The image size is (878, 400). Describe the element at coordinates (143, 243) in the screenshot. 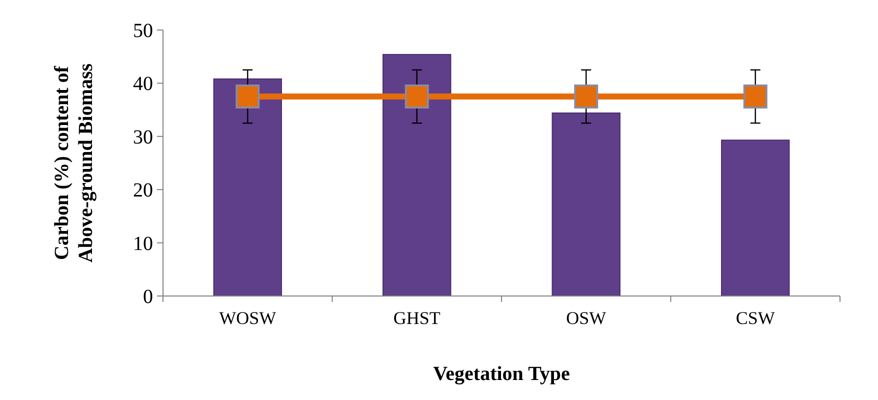

I see `y-tick-label: 10` at that location.